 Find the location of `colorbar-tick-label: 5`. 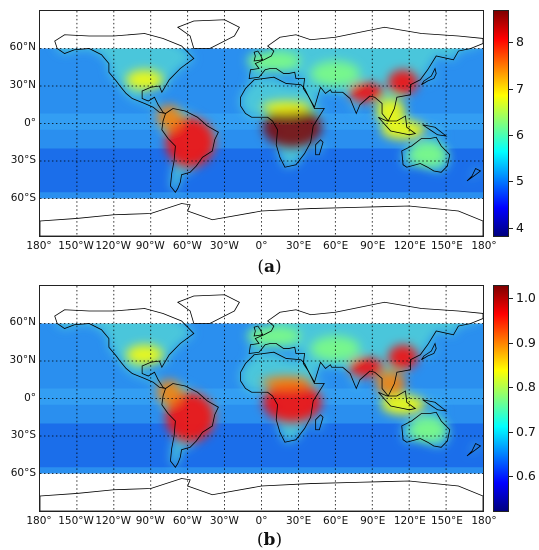

colorbar-tick-label: 5 is located at coordinates (520, 181).